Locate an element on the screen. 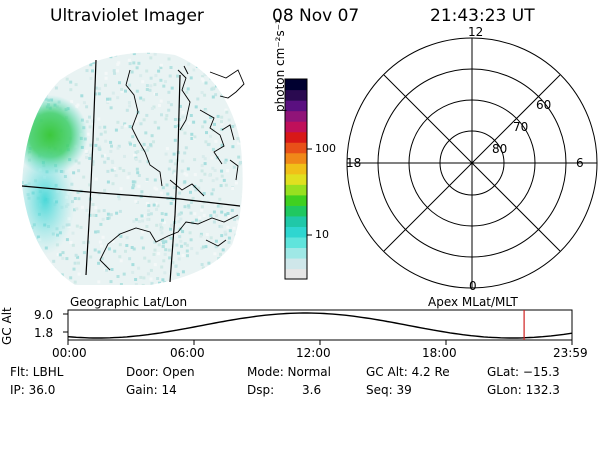 This screenshot has width=600, height=462. colorbar-frame is located at coordinates (296, 179).